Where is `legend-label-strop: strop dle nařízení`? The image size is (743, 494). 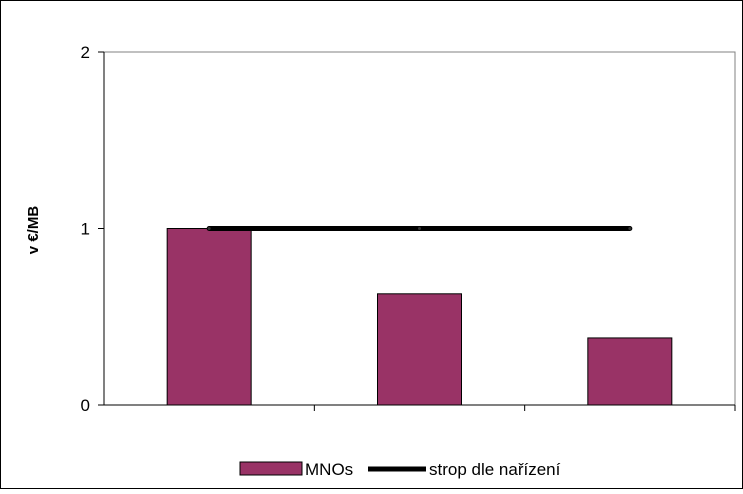 legend-label-strop: strop dle nařízení is located at coordinates (495, 469).